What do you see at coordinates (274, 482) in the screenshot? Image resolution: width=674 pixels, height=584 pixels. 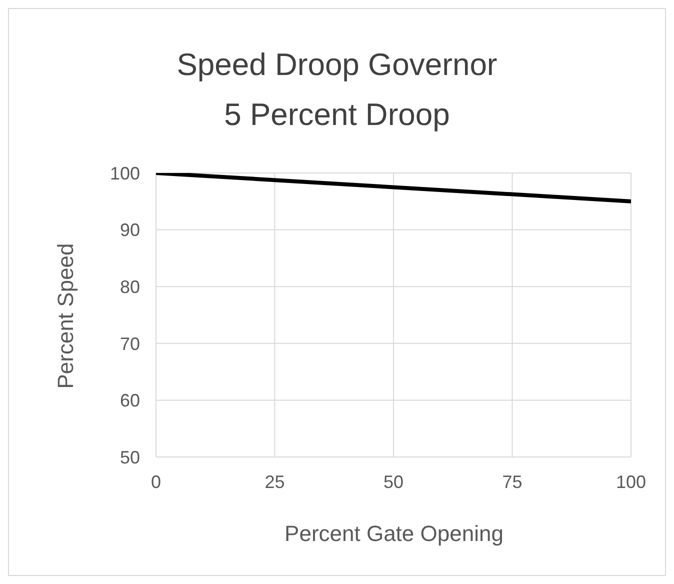 I see `x-tick-label: 25` at bounding box center [274, 482].